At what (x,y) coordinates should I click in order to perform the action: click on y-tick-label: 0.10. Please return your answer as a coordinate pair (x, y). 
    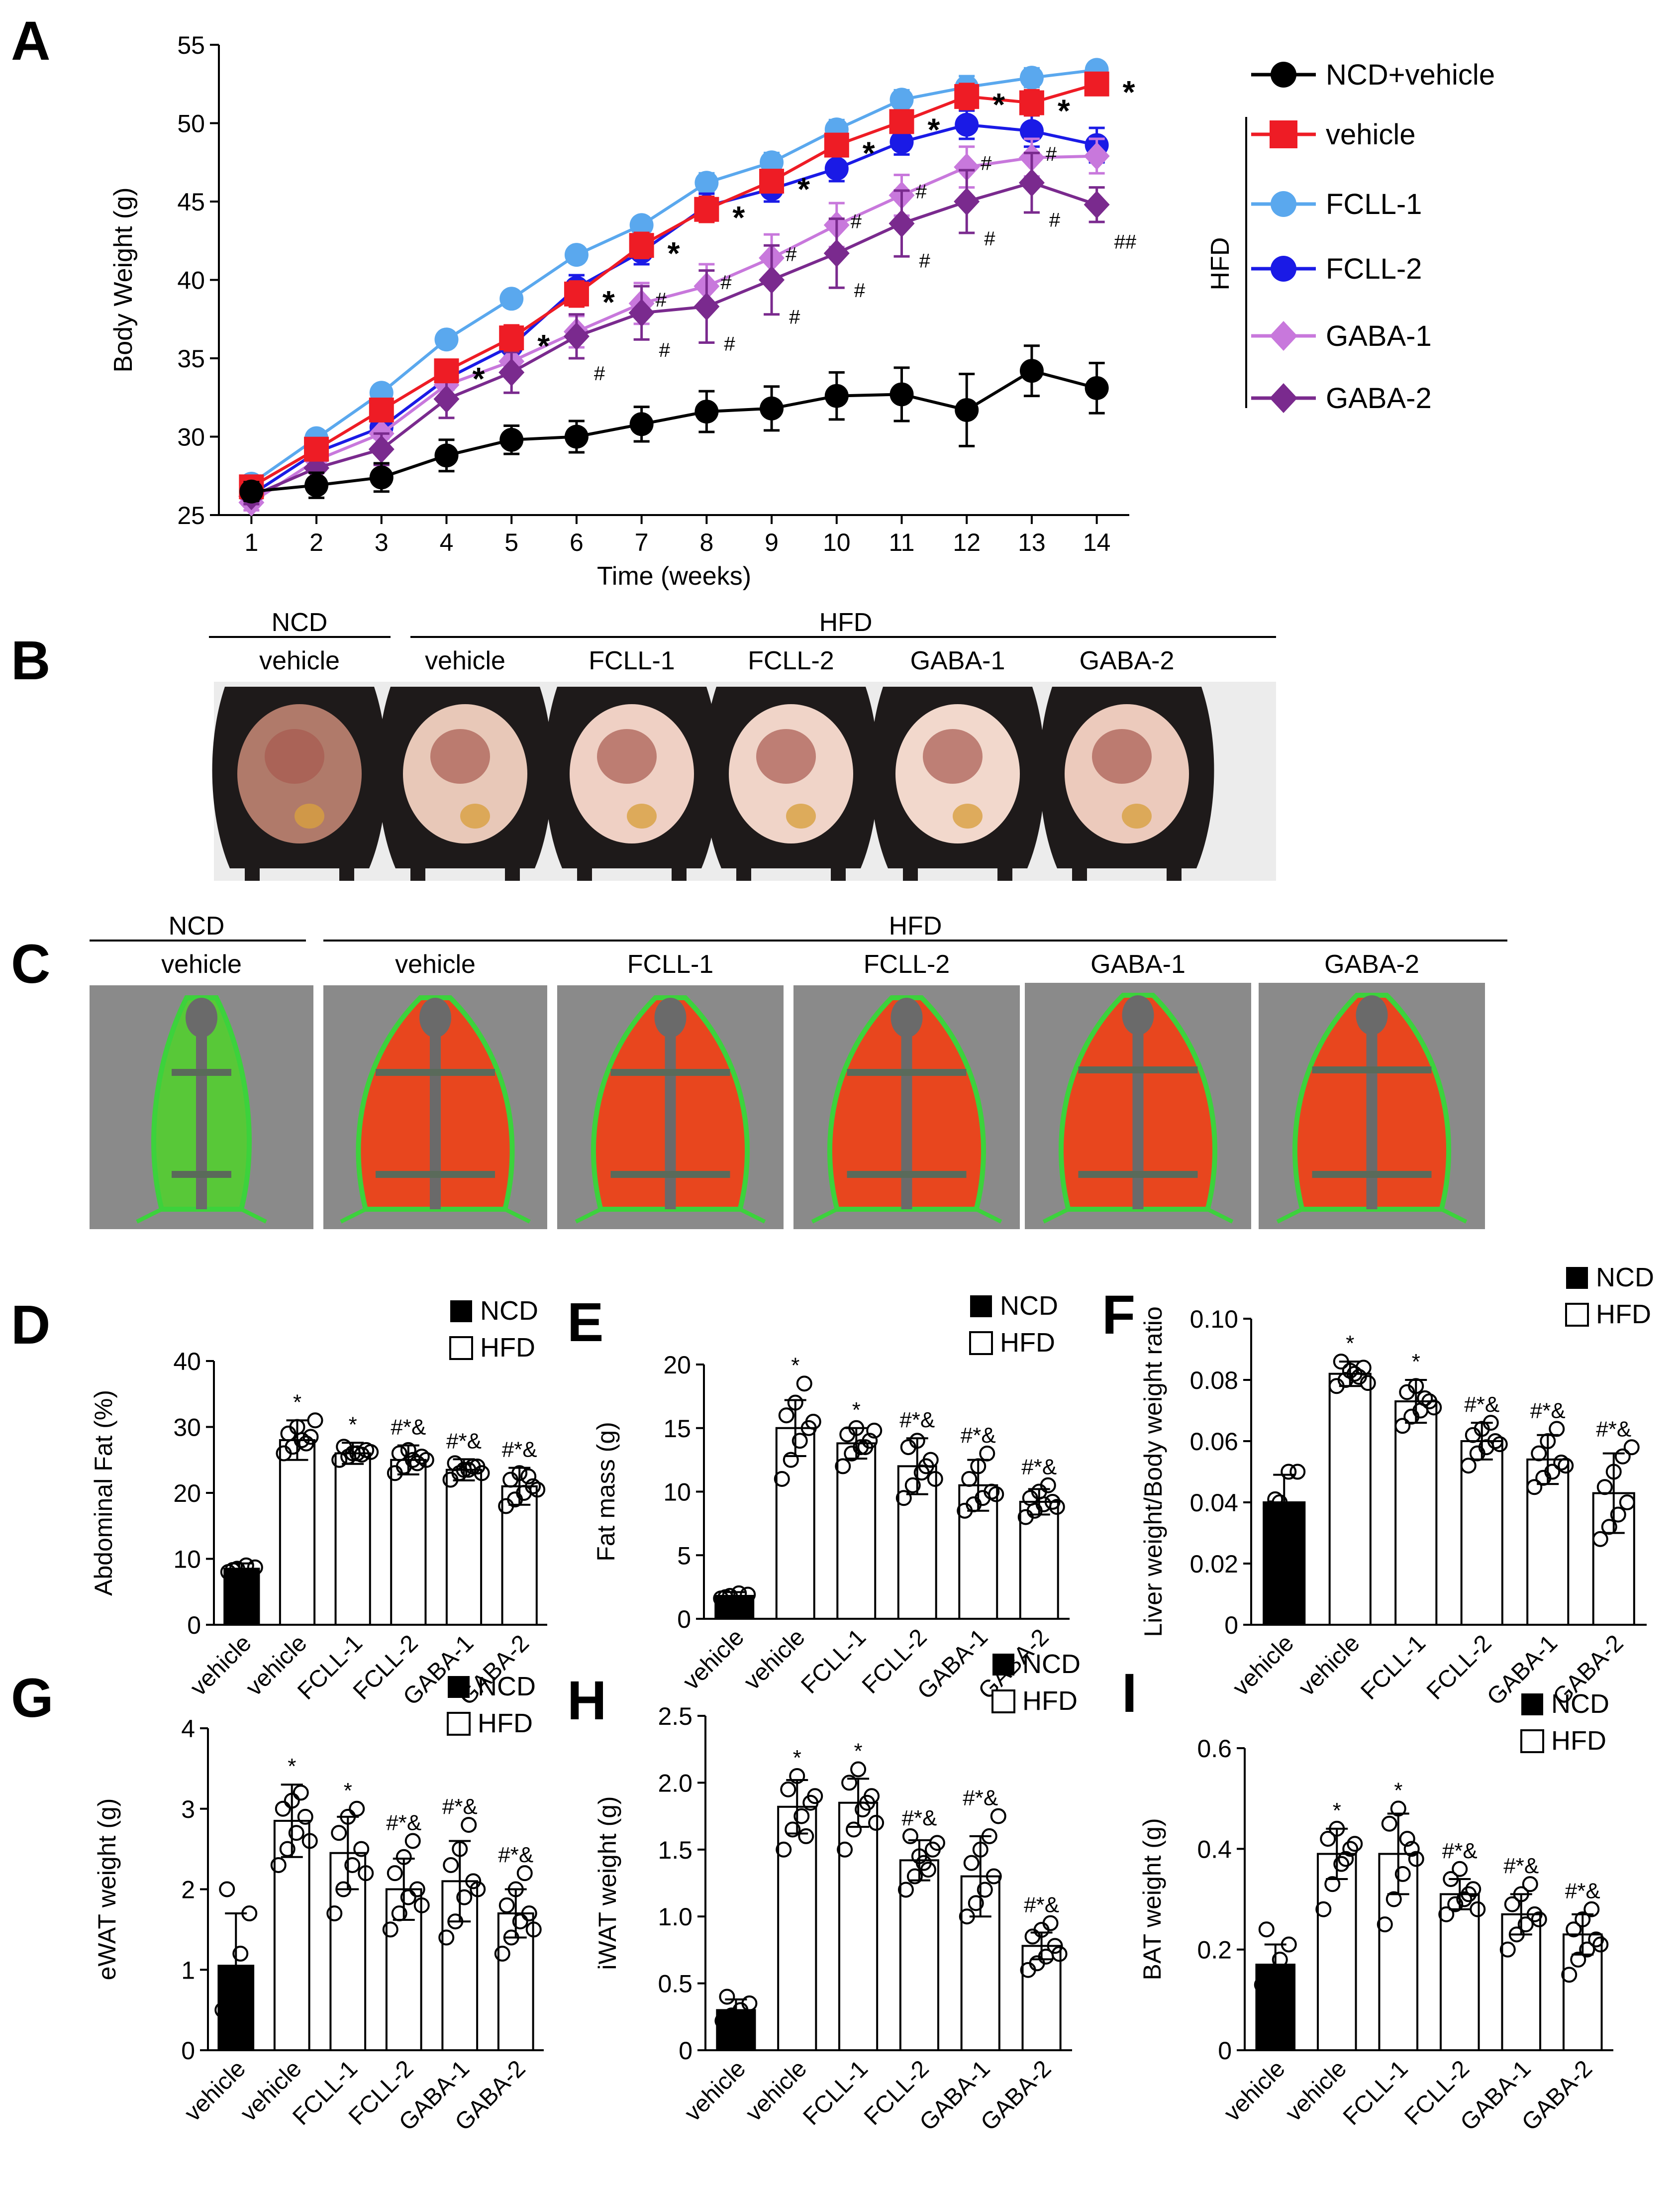
    Looking at the image, I should click on (1214, 1319).